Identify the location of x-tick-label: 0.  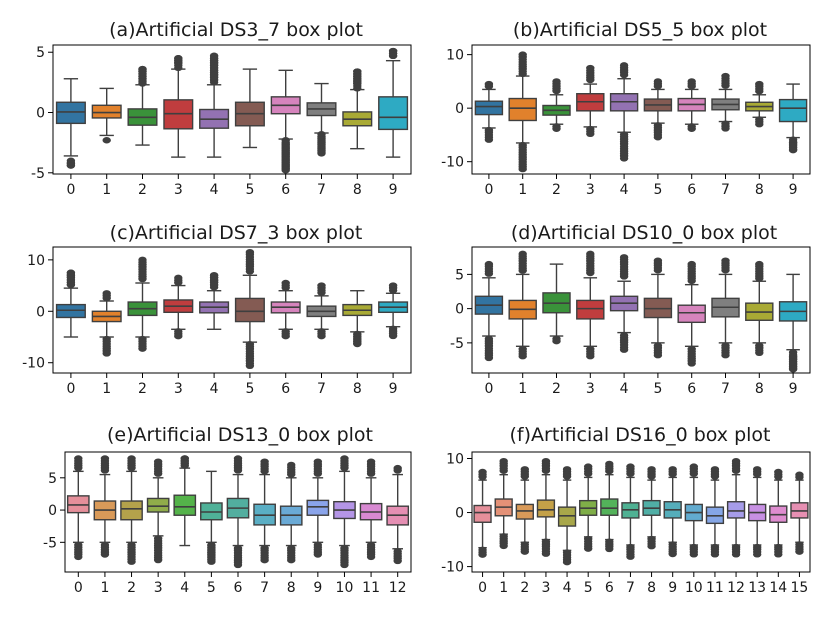
(488, 190).